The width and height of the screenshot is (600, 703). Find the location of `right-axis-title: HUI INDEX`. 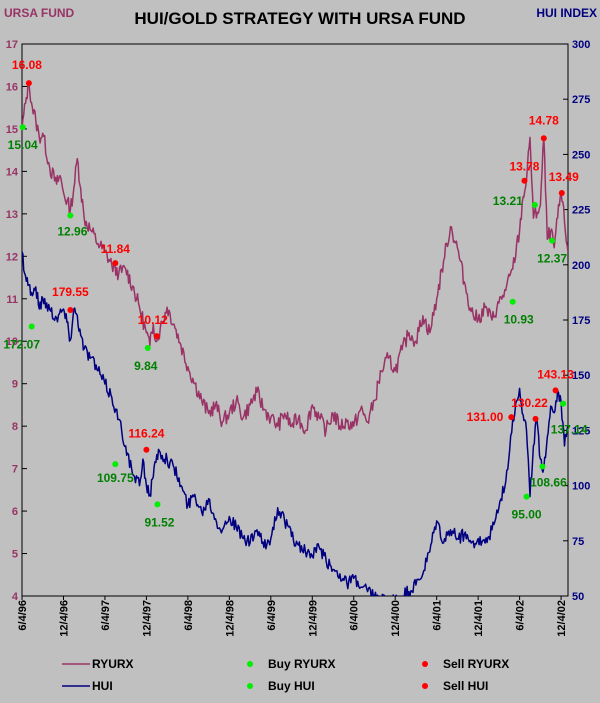

right-axis-title: HUI INDEX is located at coordinates (566, 13).